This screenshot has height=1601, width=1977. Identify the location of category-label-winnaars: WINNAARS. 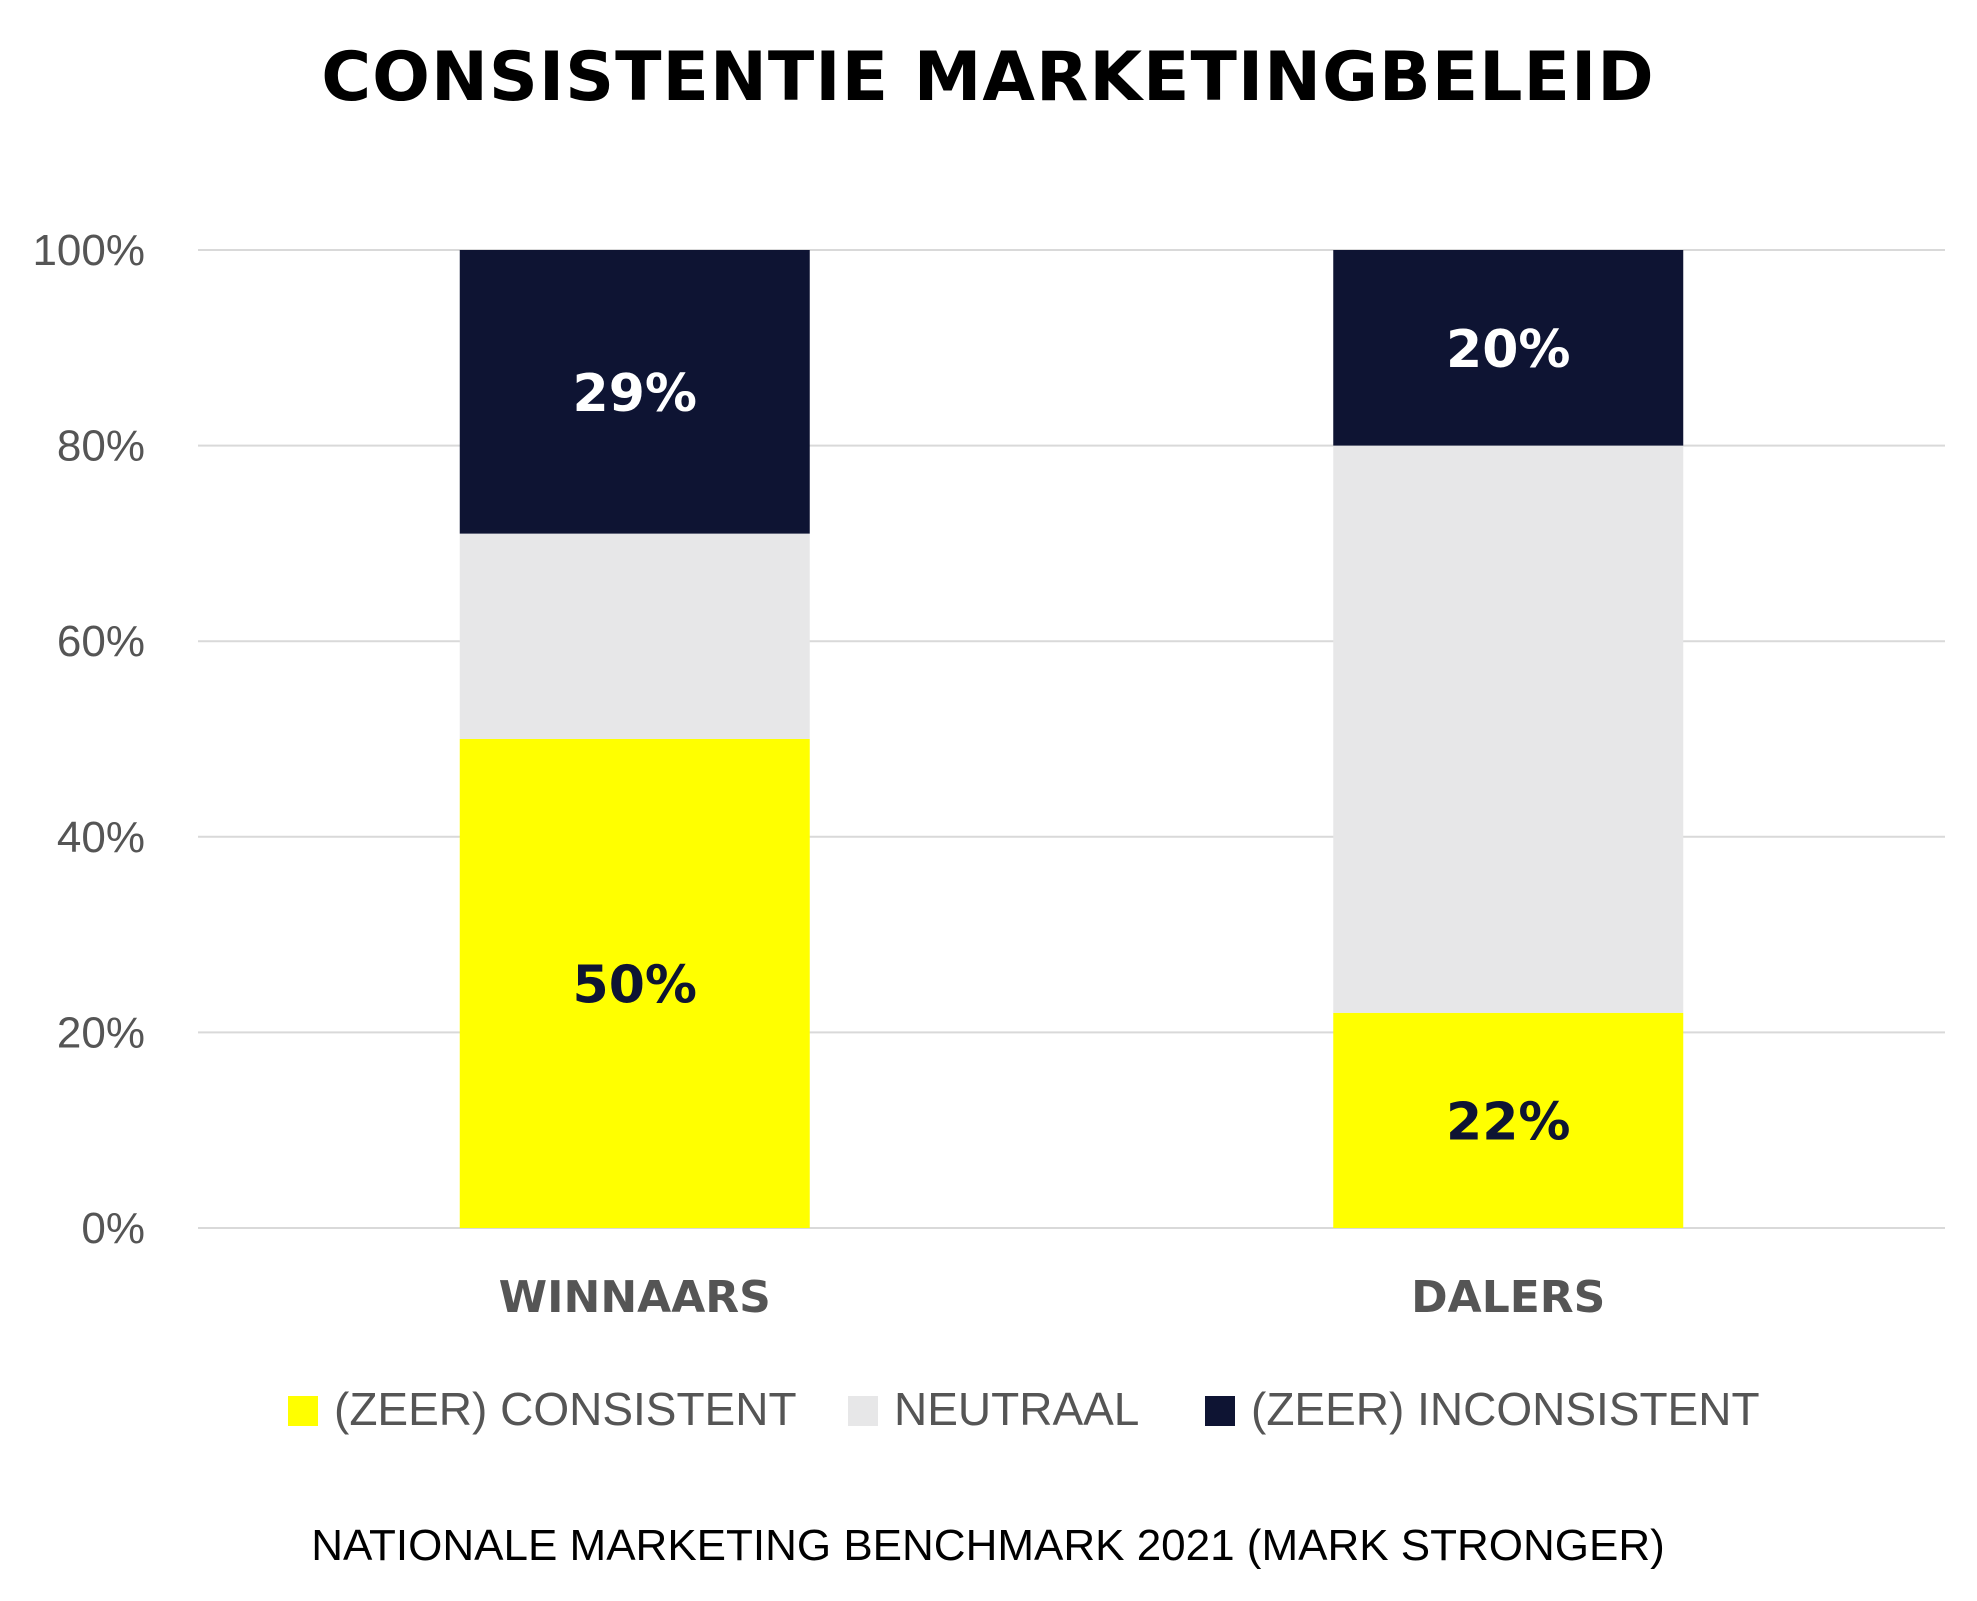
(635, 1297).